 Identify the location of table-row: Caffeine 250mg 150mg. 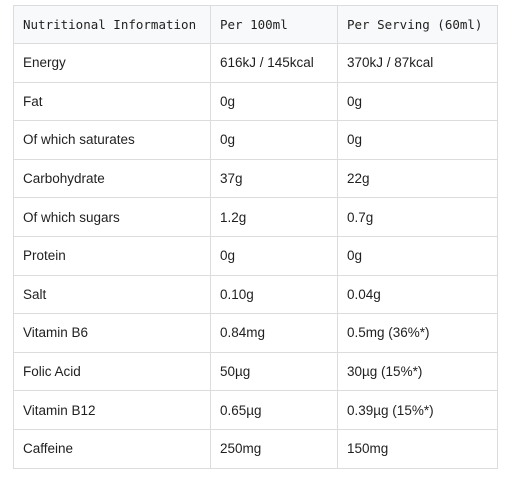
(255, 448).